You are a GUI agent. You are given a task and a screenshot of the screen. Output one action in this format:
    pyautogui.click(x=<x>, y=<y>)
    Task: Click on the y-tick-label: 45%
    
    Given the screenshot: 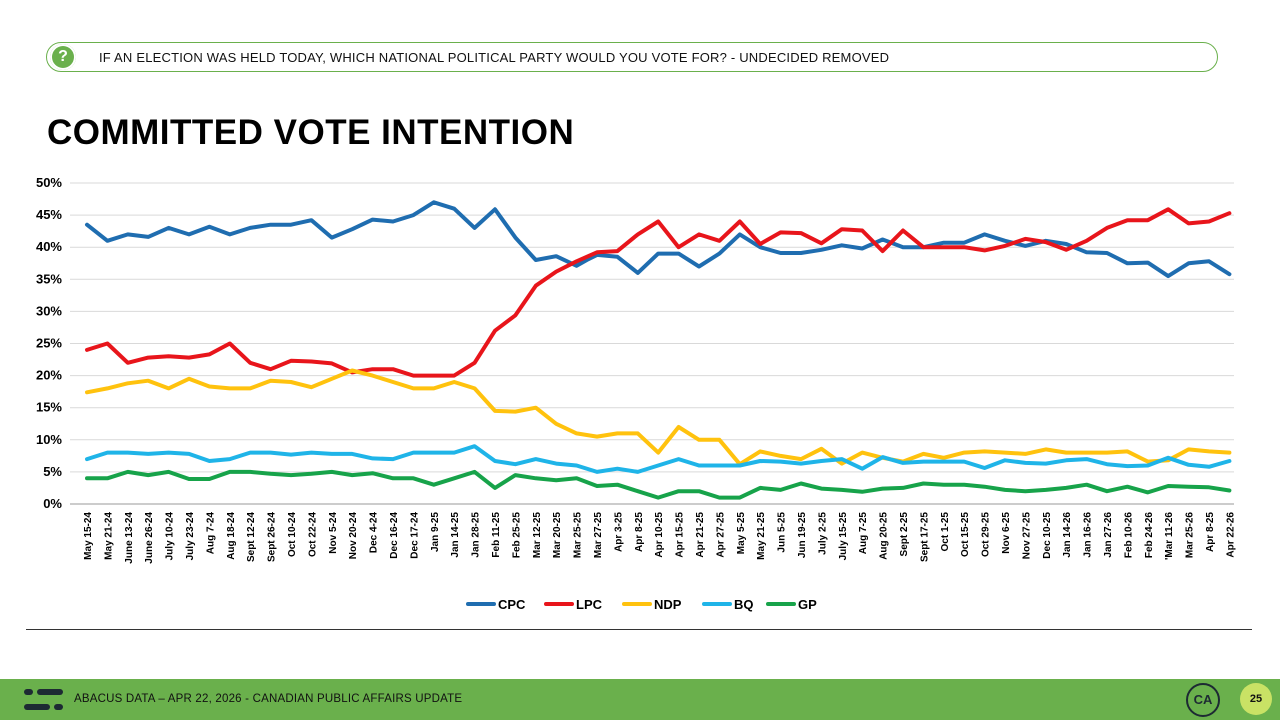 What is the action you would take?
    pyautogui.click(x=49, y=214)
    